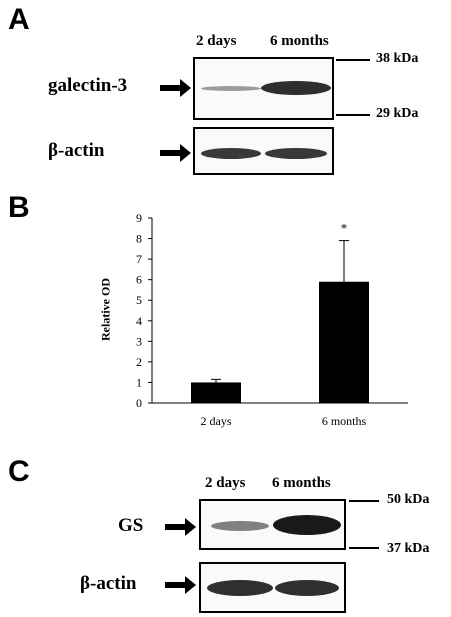  I want to click on x-tick-label: 6 months, so click(344, 421).